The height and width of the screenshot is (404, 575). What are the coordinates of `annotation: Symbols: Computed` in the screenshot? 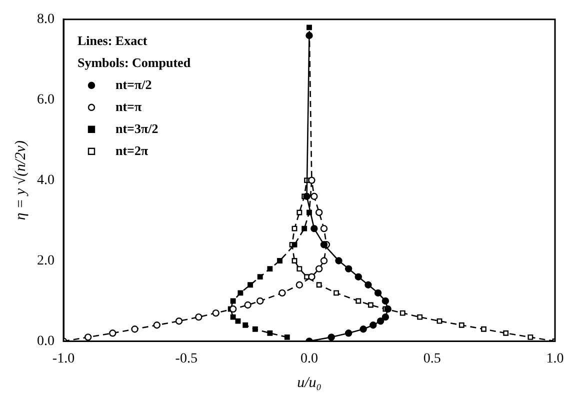 It's located at (135, 62).